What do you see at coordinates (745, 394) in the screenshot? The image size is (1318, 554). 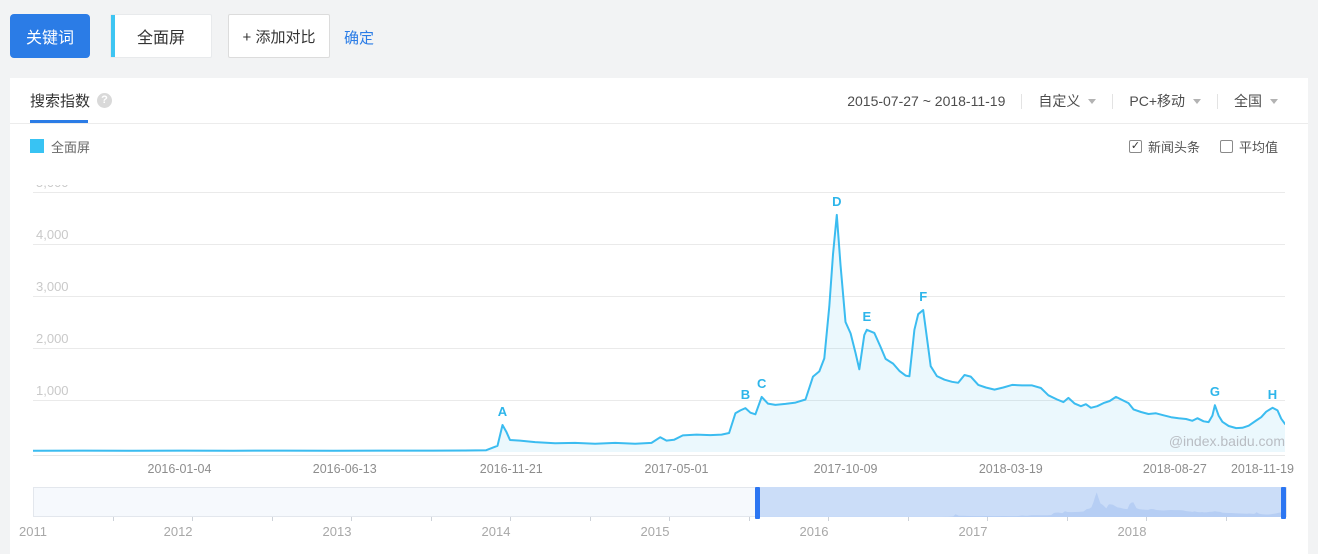 I see `event-marker-B: B` at bounding box center [745, 394].